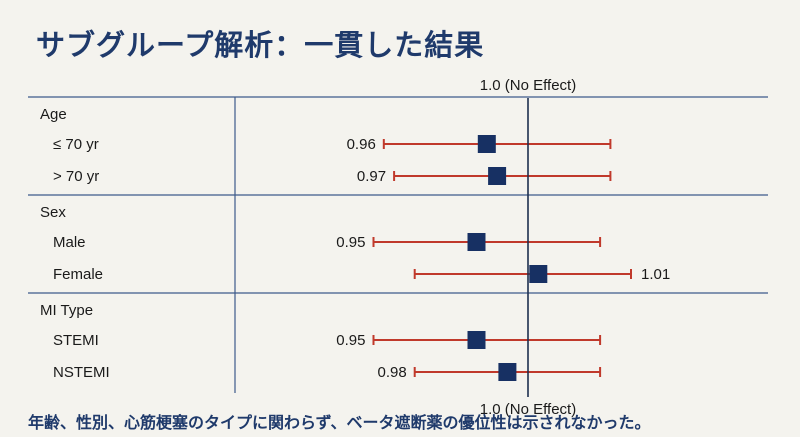 The image size is (800, 437). Describe the element at coordinates (69, 242) in the screenshot. I see `row-label: Male` at that location.